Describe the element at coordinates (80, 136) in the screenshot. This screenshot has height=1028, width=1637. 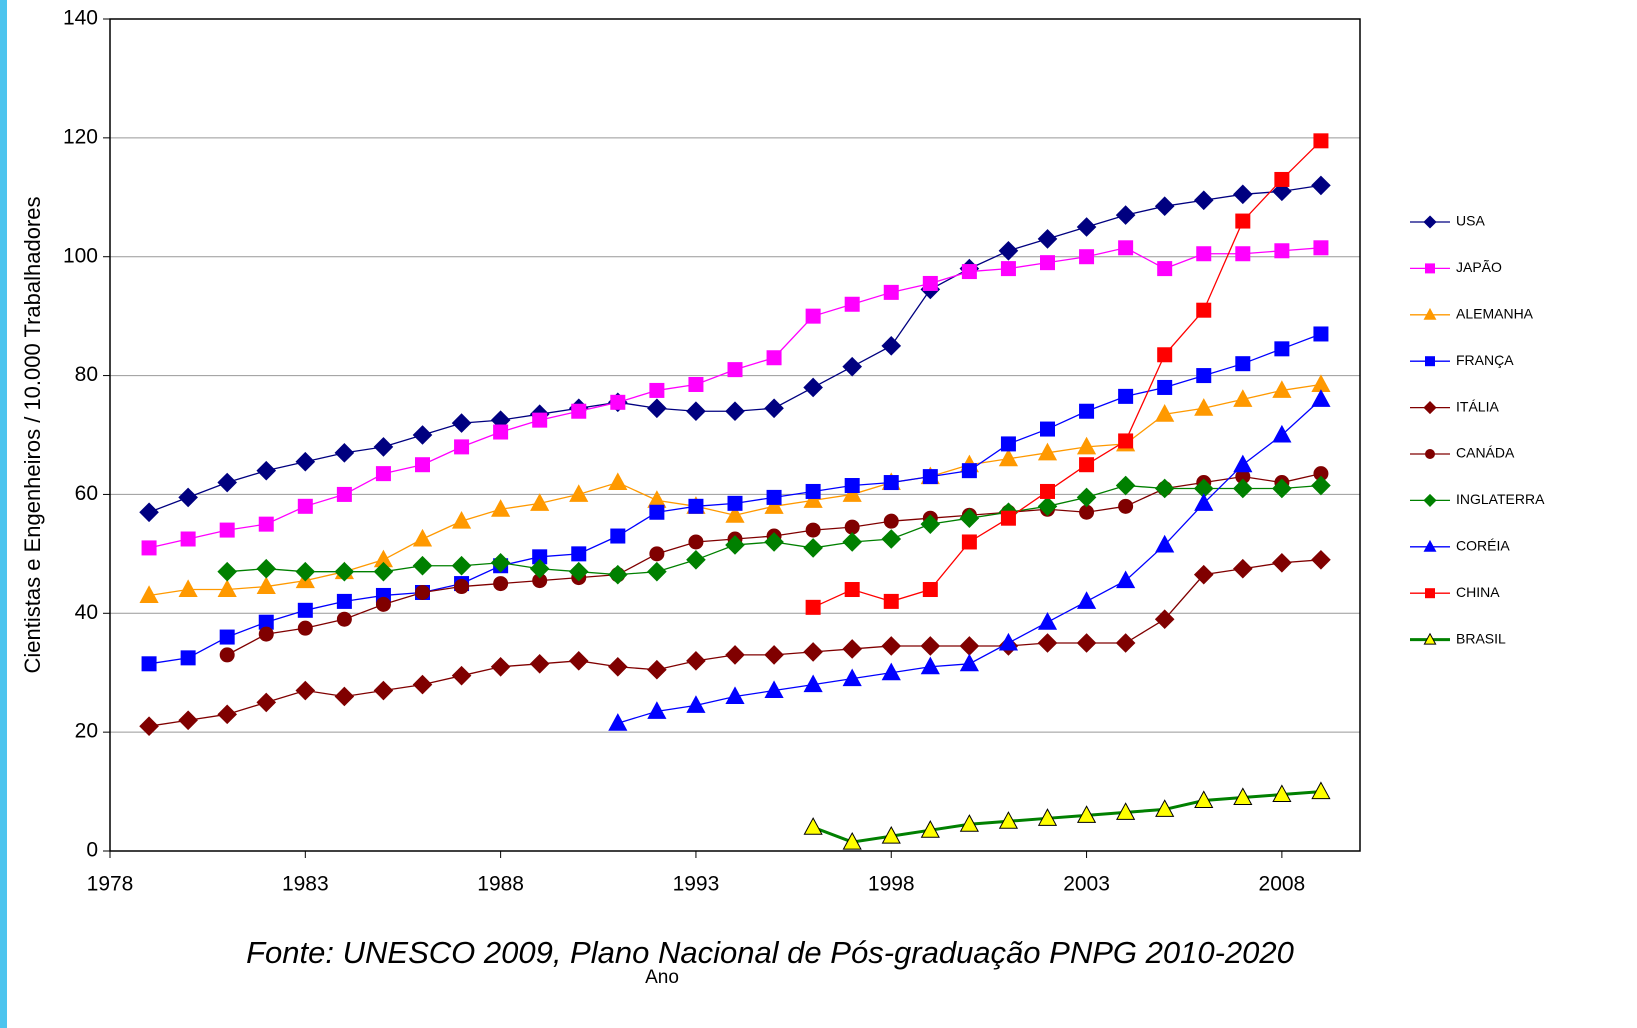
I see `y-tick-label: 120` at that location.